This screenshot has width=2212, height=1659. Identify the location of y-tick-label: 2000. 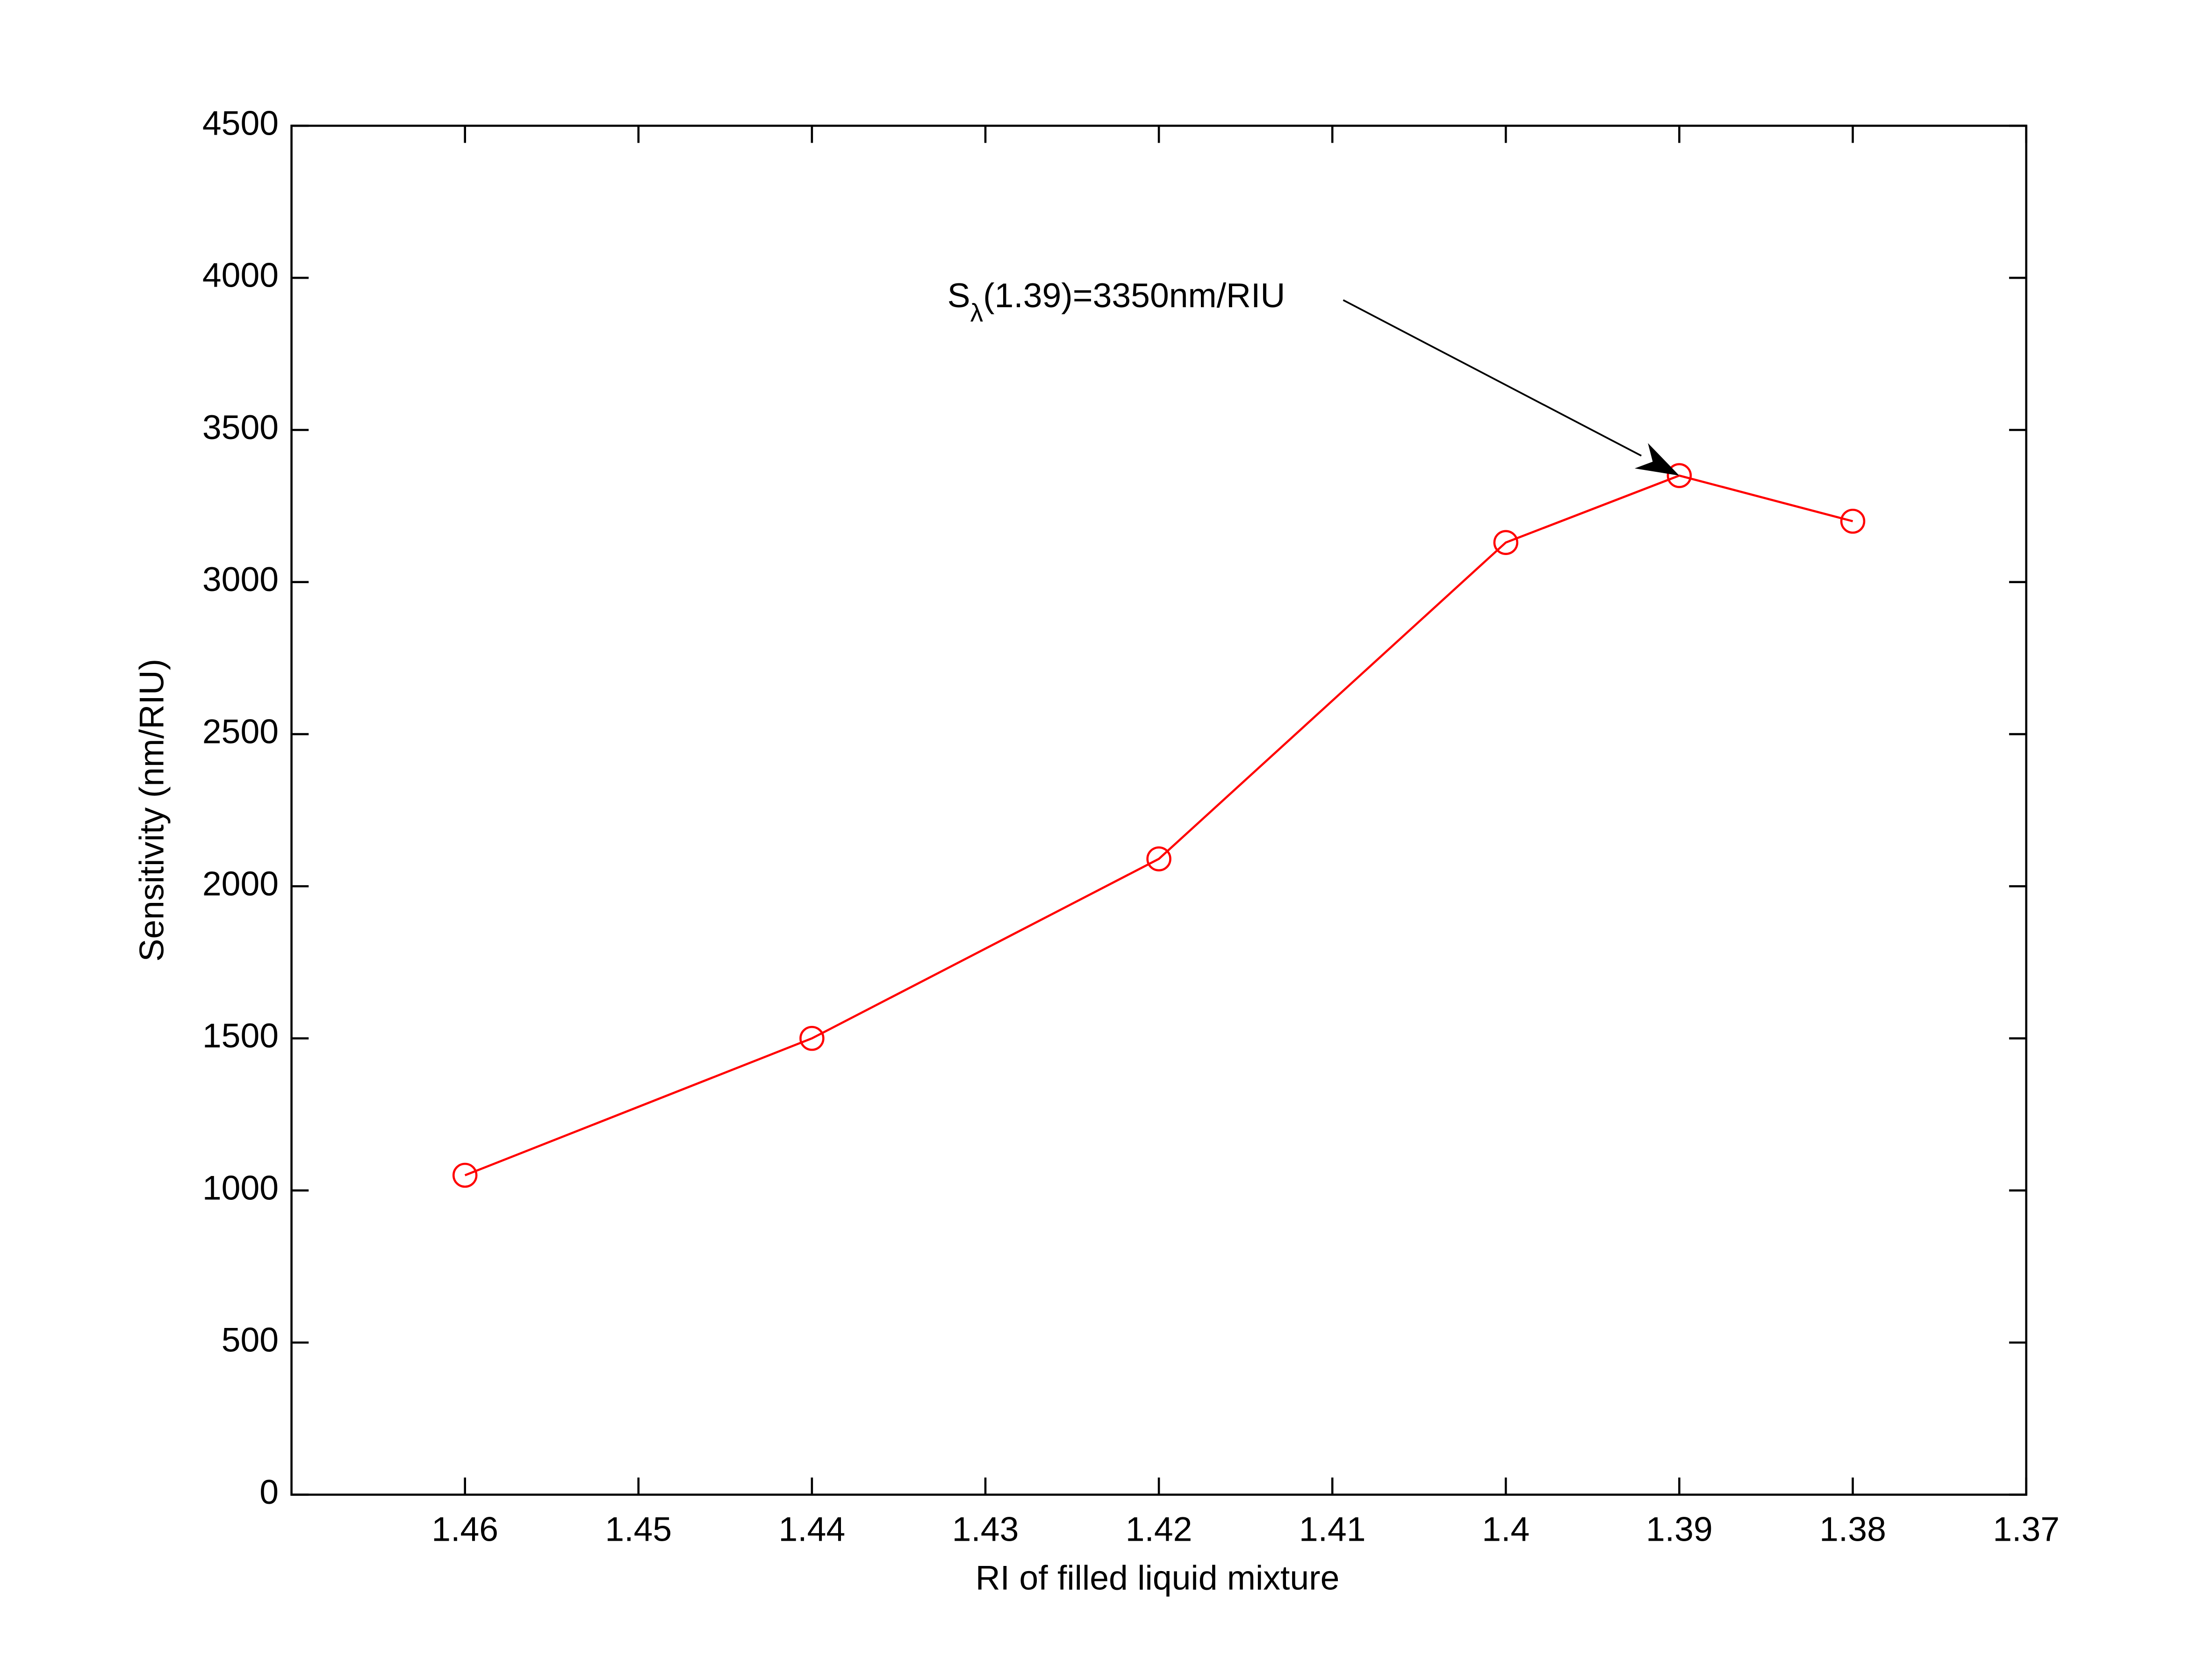
(240, 884).